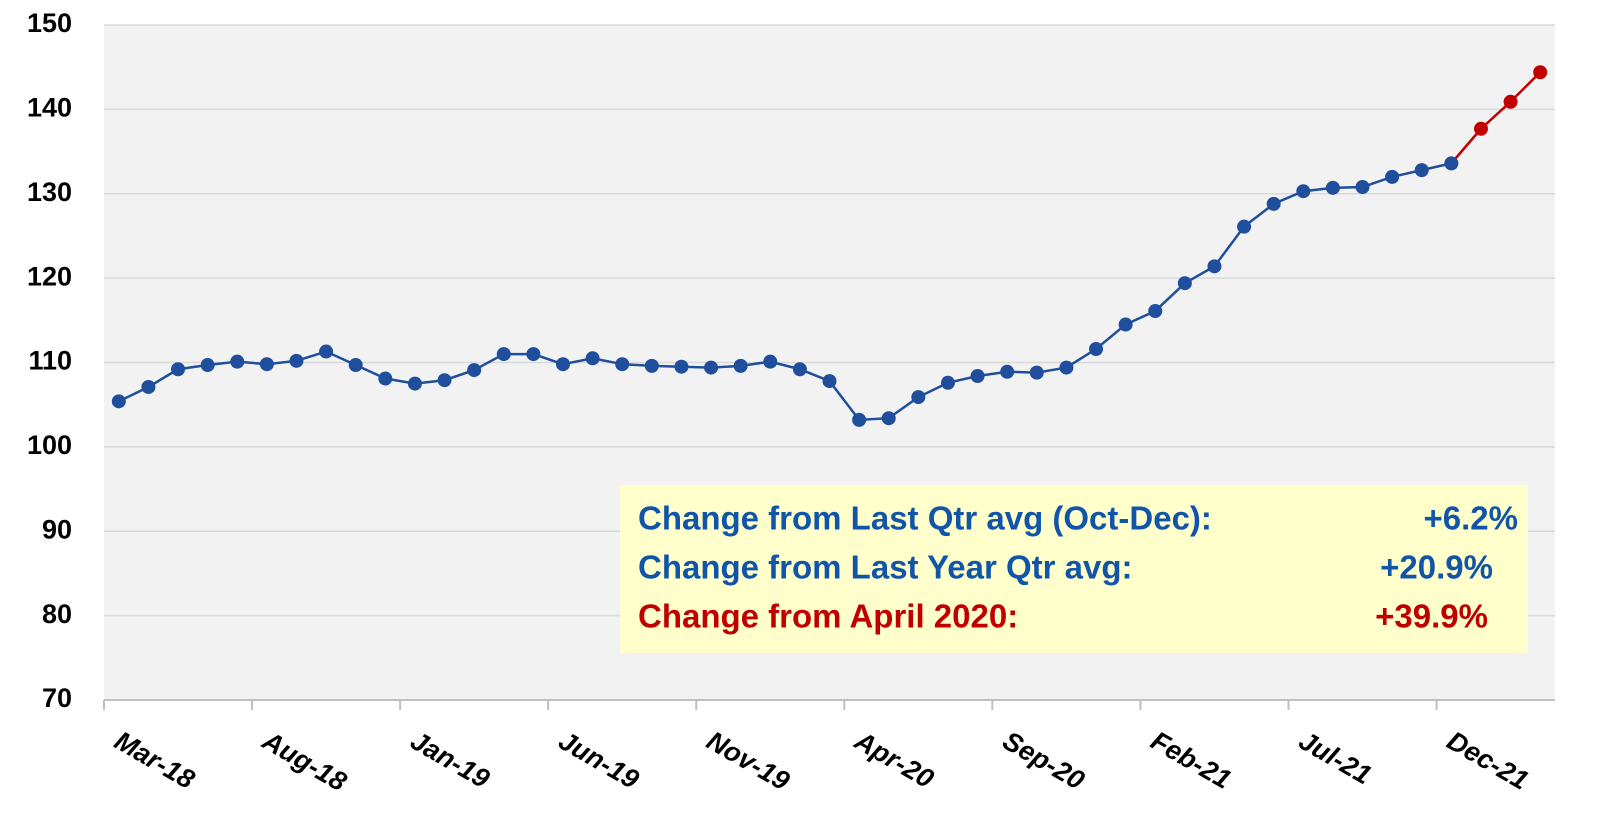 The height and width of the screenshot is (832, 1614). Describe the element at coordinates (49, 276) in the screenshot. I see `y-tick-label: 120` at that location.